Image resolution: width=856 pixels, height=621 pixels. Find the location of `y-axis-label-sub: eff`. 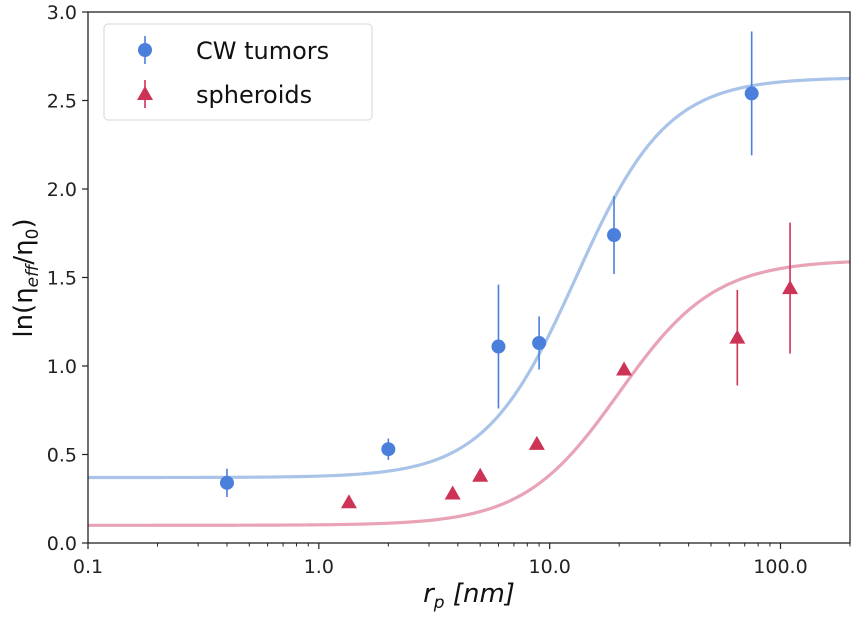

y-axis-label-sub: eff is located at coordinates (33, 275).